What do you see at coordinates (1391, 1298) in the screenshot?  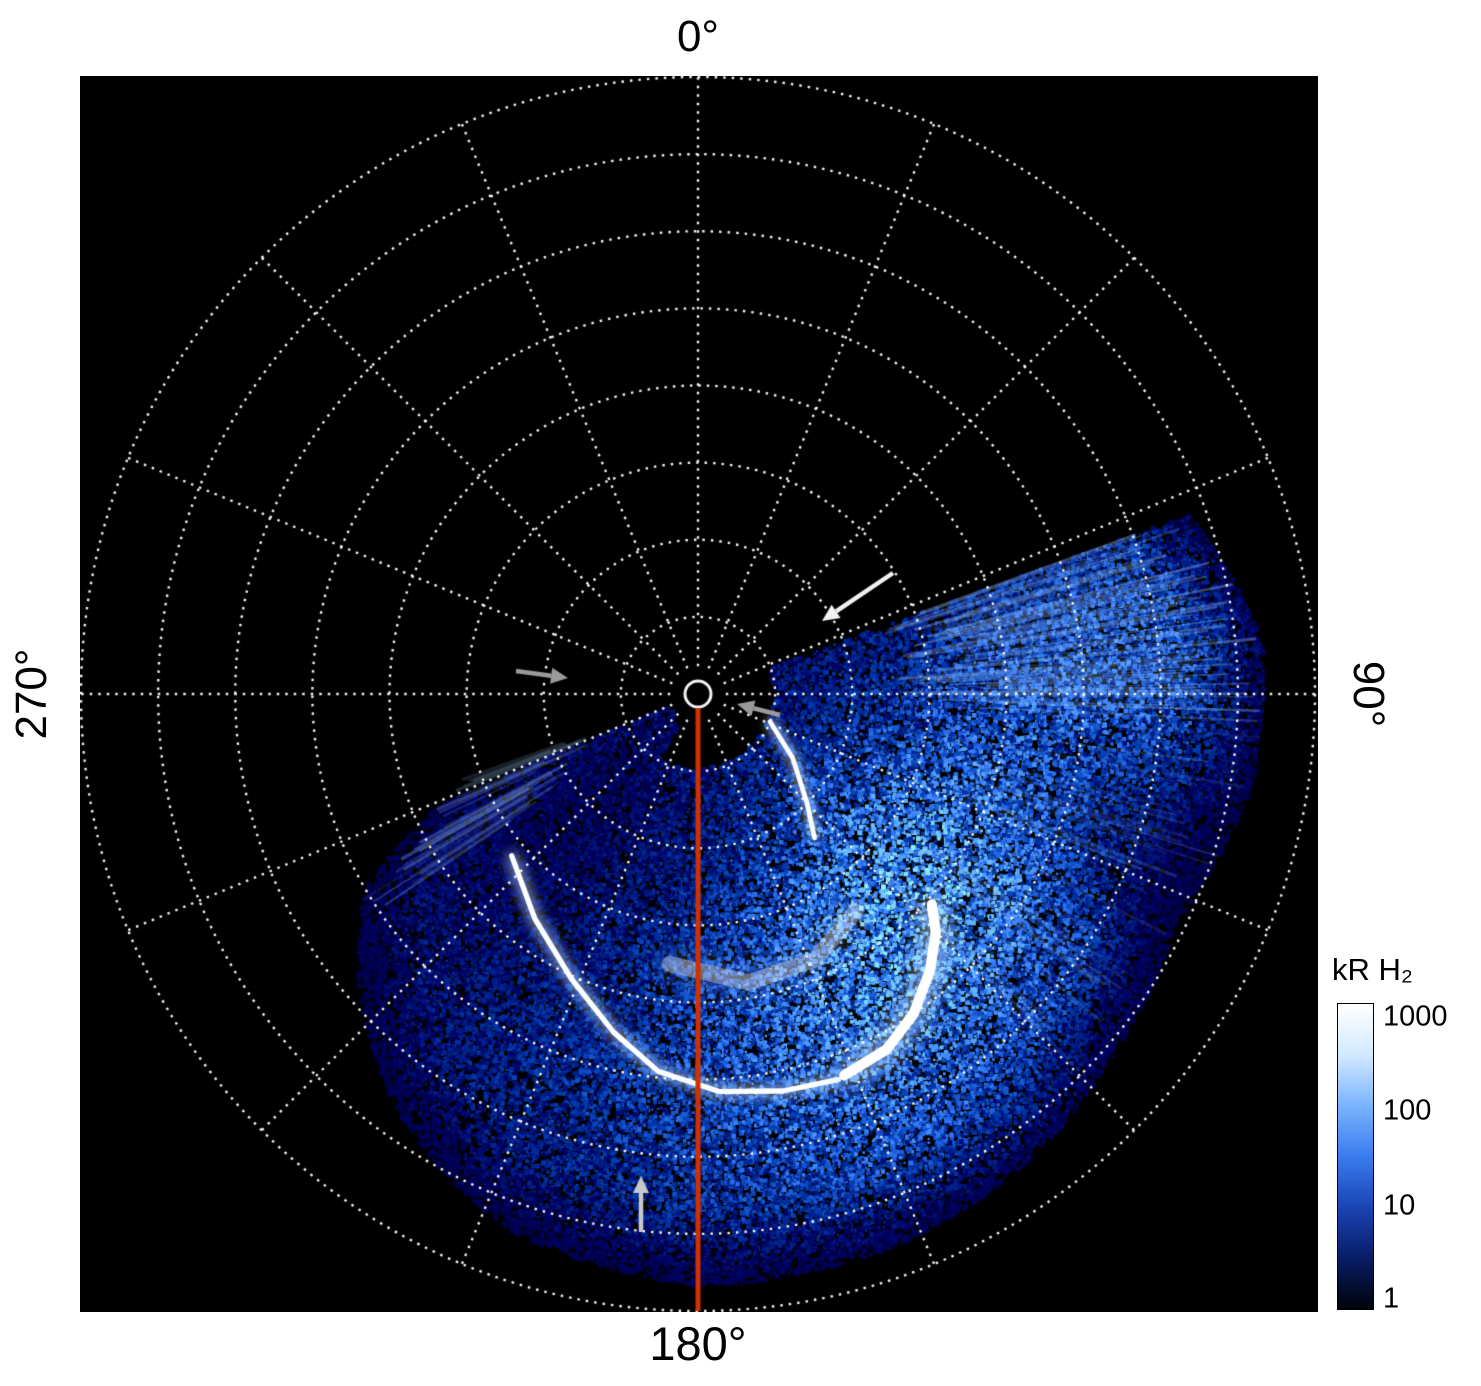 I see `colorbar-tick-1: 1` at bounding box center [1391, 1298].